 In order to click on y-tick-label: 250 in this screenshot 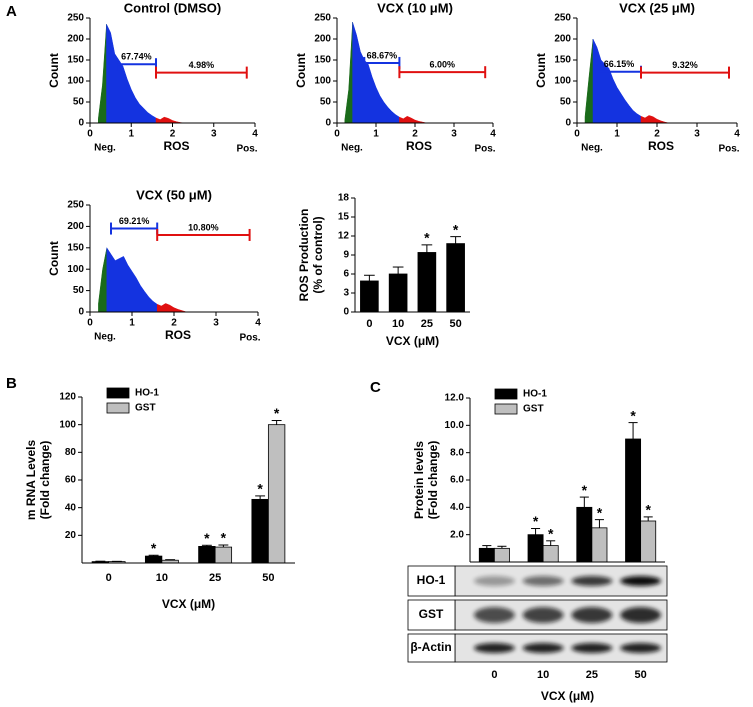, I will do `click(75, 205)`.